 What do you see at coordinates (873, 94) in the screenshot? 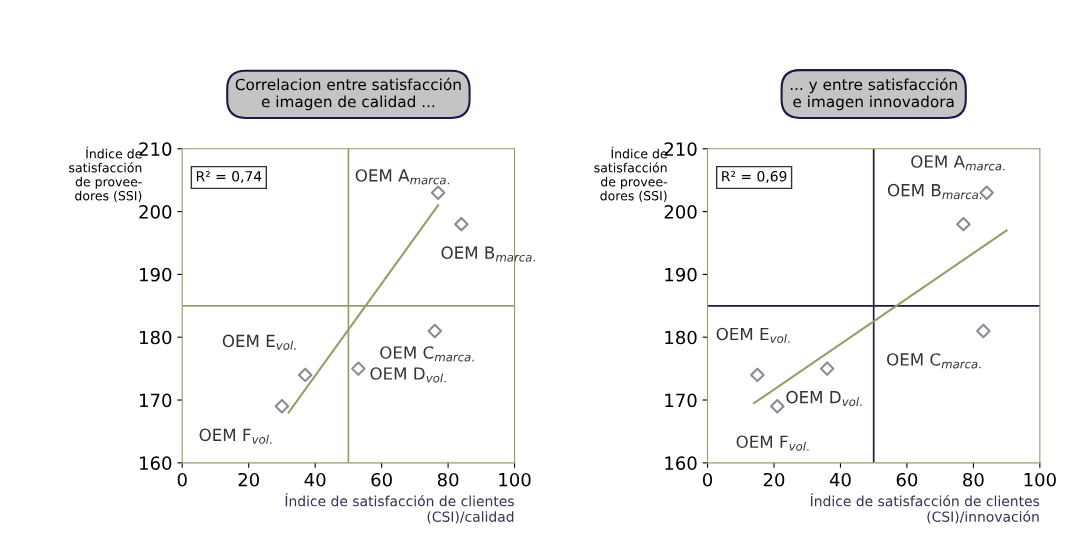
I see `chart-title: ... y entre satisfacción e imagen innovadora` at bounding box center [873, 94].